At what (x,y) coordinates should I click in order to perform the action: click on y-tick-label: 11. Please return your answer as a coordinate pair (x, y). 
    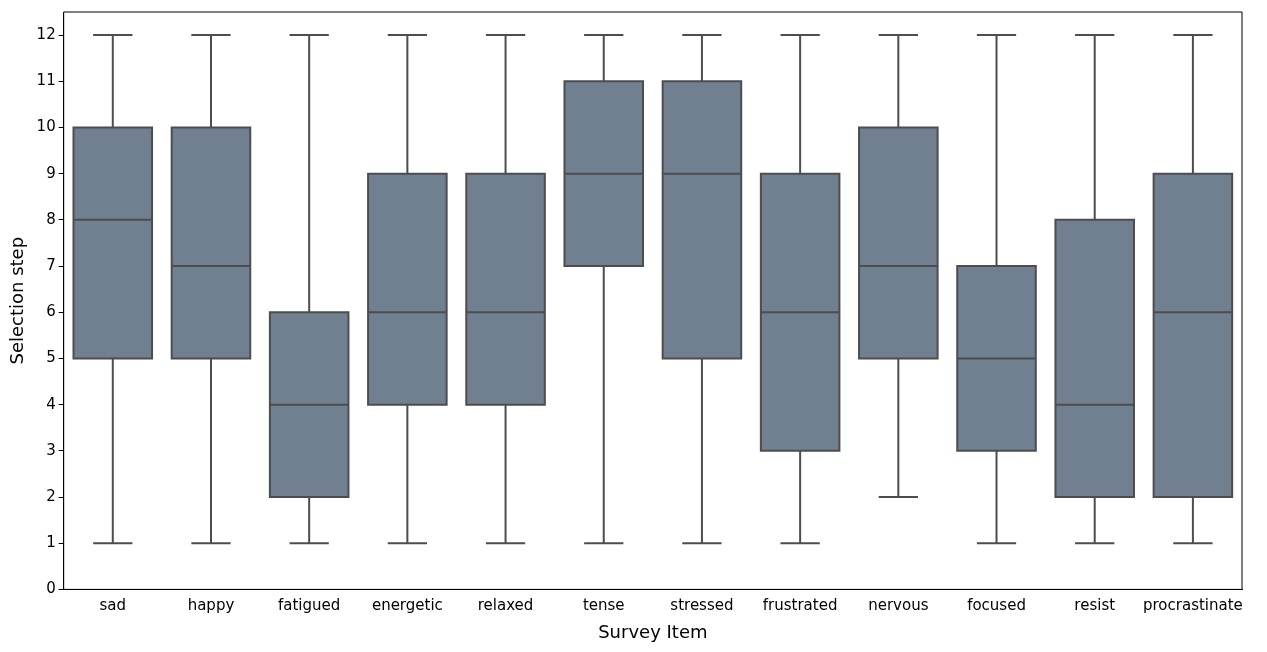
    Looking at the image, I should click on (46, 80).